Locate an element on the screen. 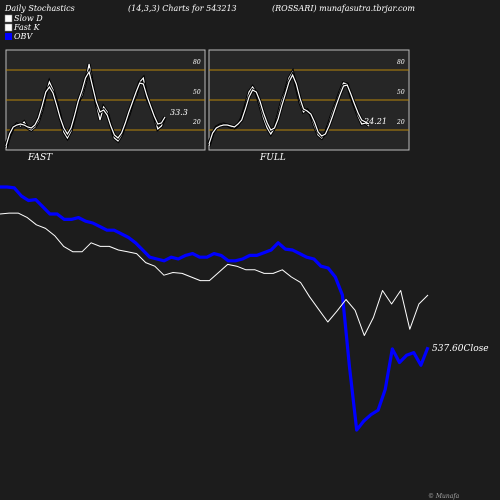  legend-swatch-slow-d is located at coordinates (8, 18).